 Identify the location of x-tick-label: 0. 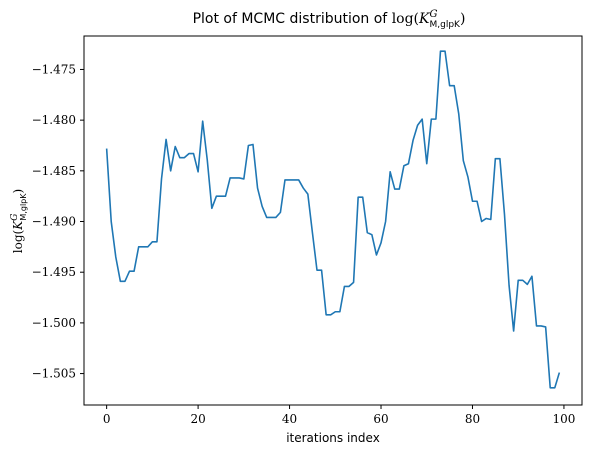
(107, 419).